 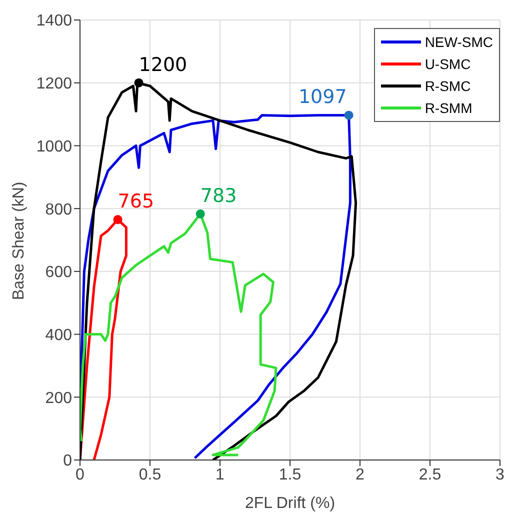 I want to click on y-axis-title: Base Shear (kN), so click(x=19, y=241).